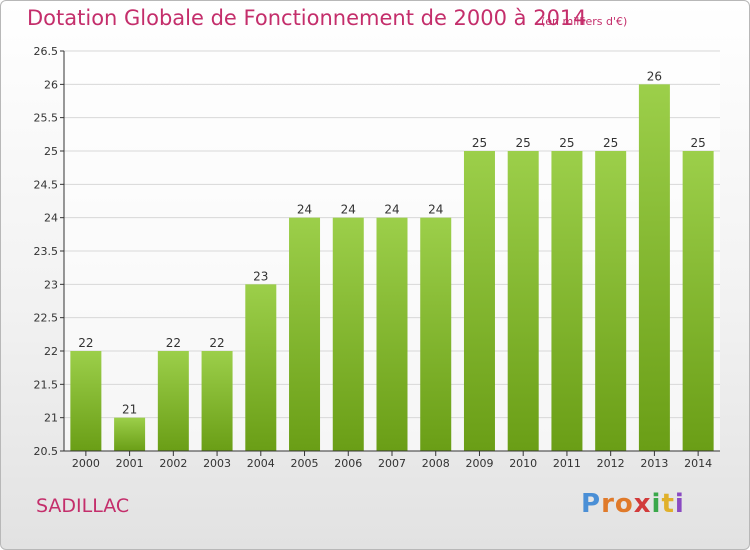 This screenshot has height=550, width=750. Describe the element at coordinates (46, 184) in the screenshot. I see `y-tick-label: 24.5` at that location.